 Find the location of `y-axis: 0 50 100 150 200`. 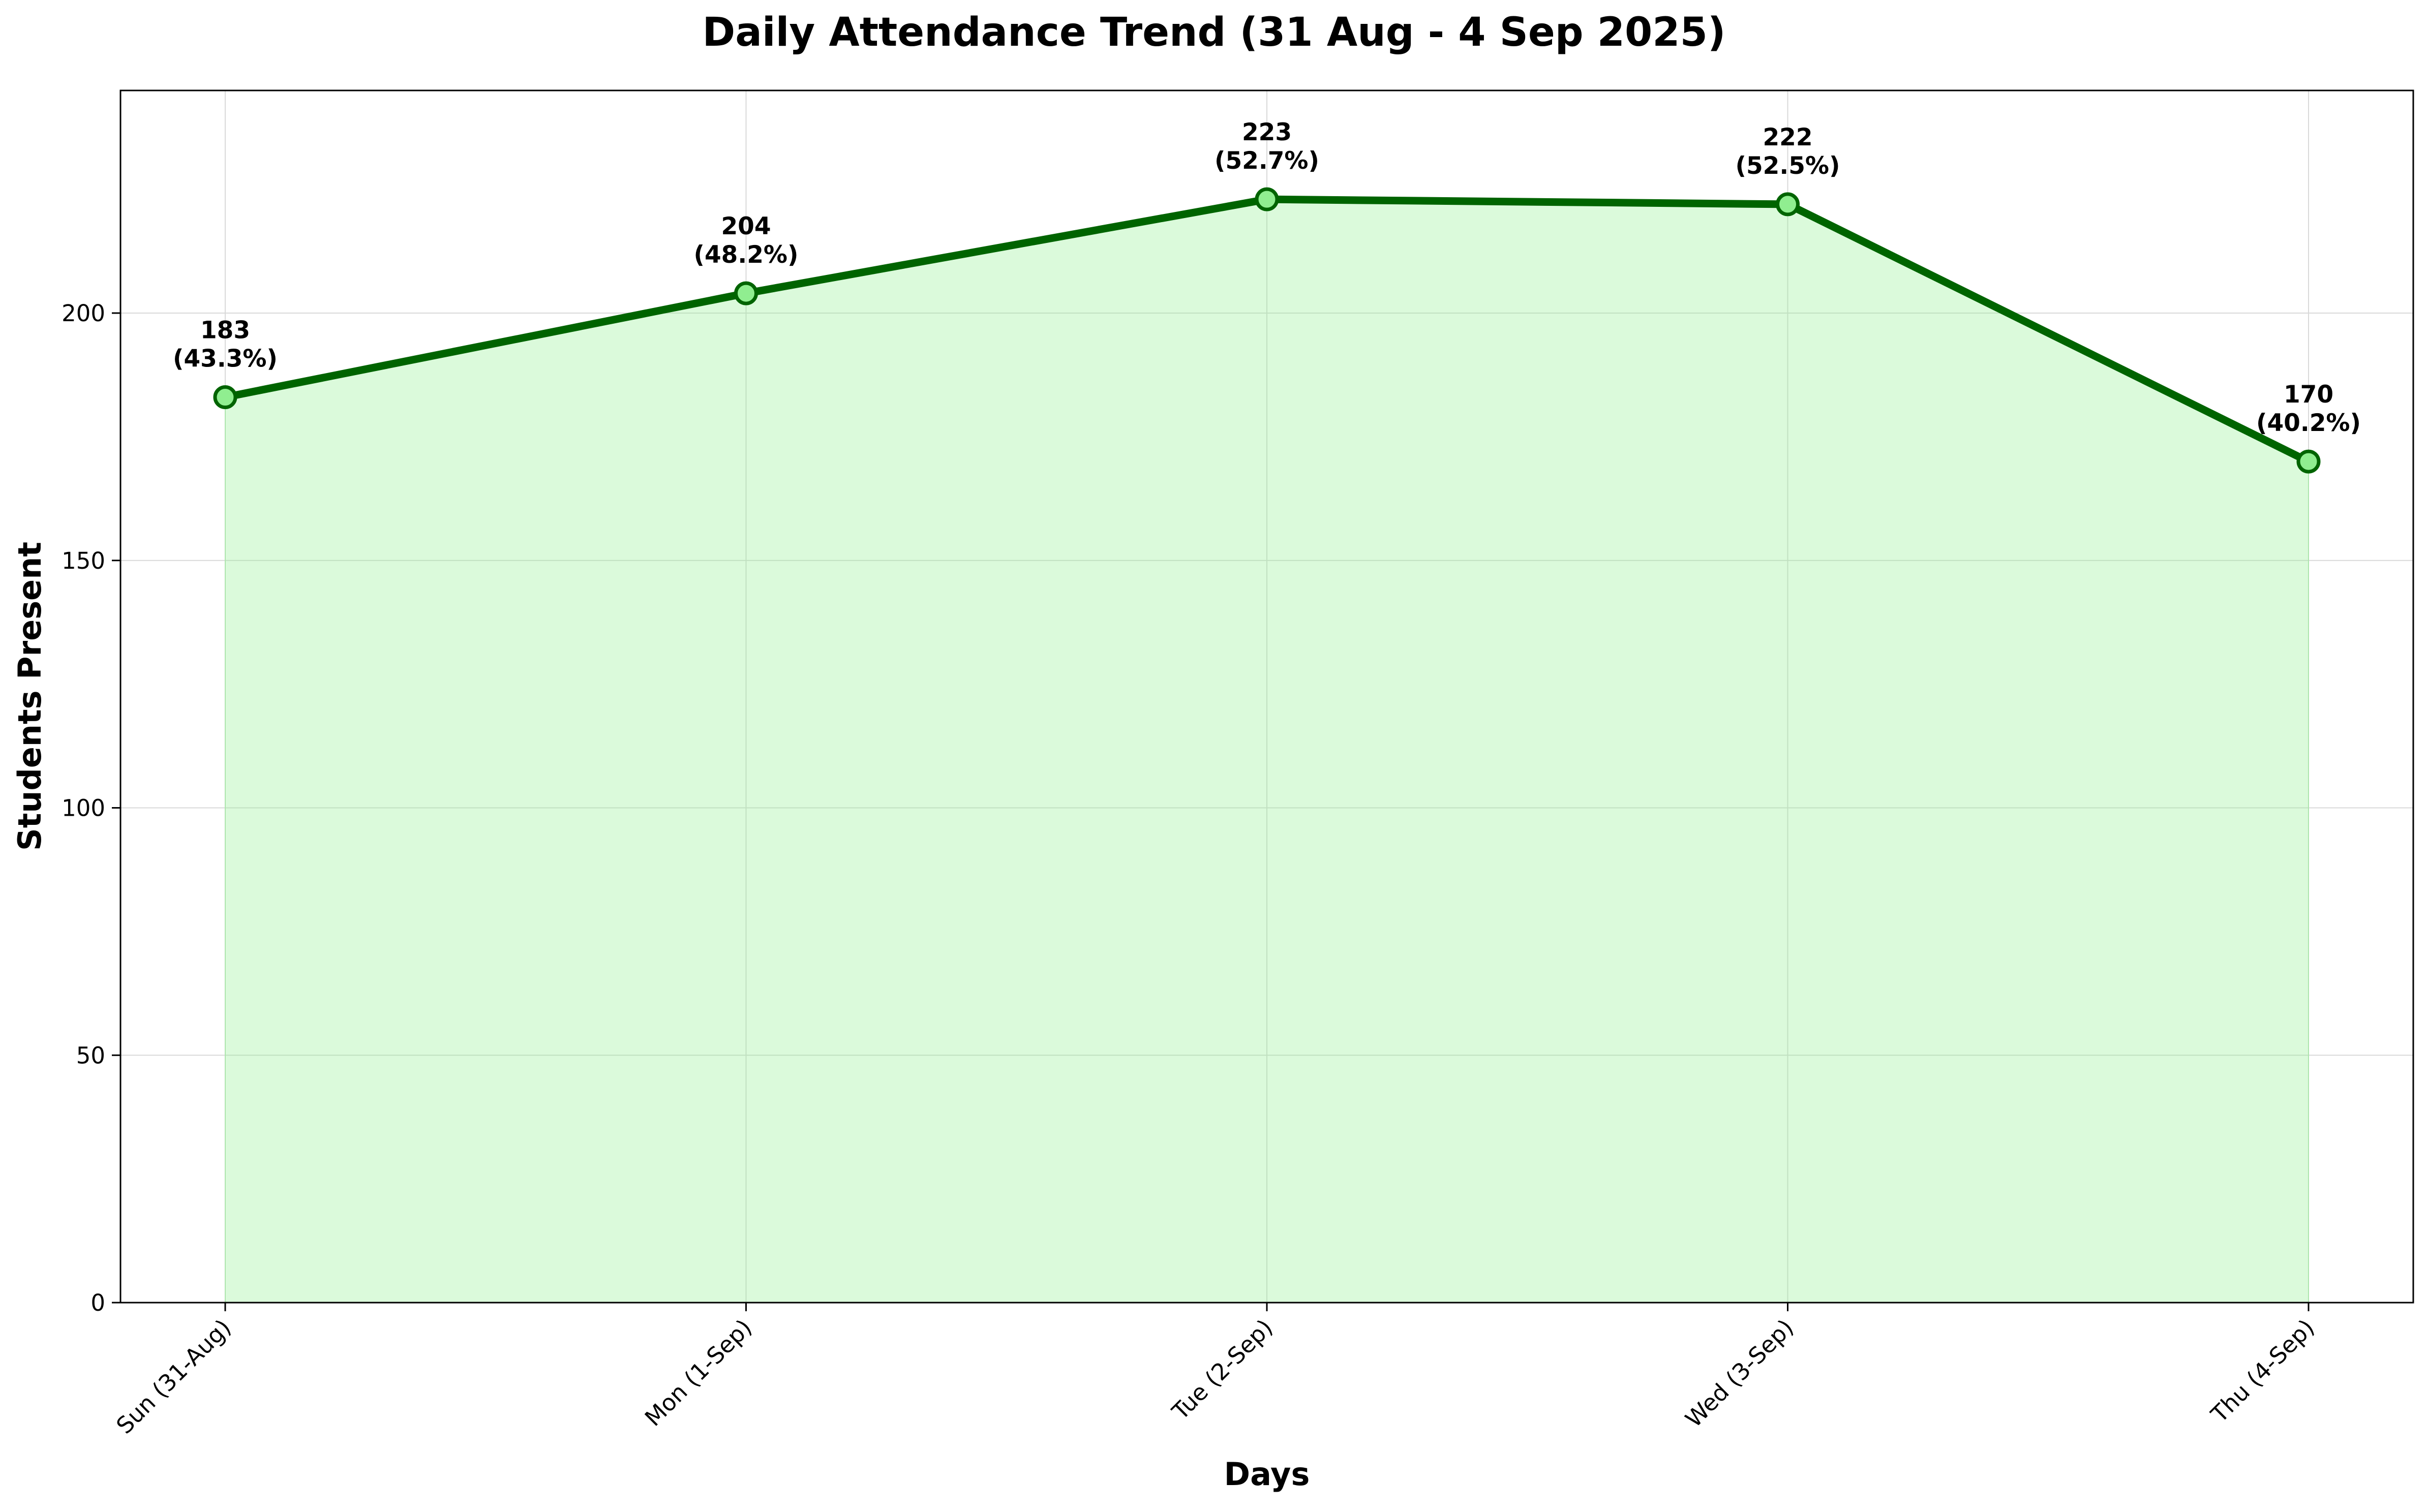

y-axis: 0 50 100 150 200 is located at coordinates (91, 808).